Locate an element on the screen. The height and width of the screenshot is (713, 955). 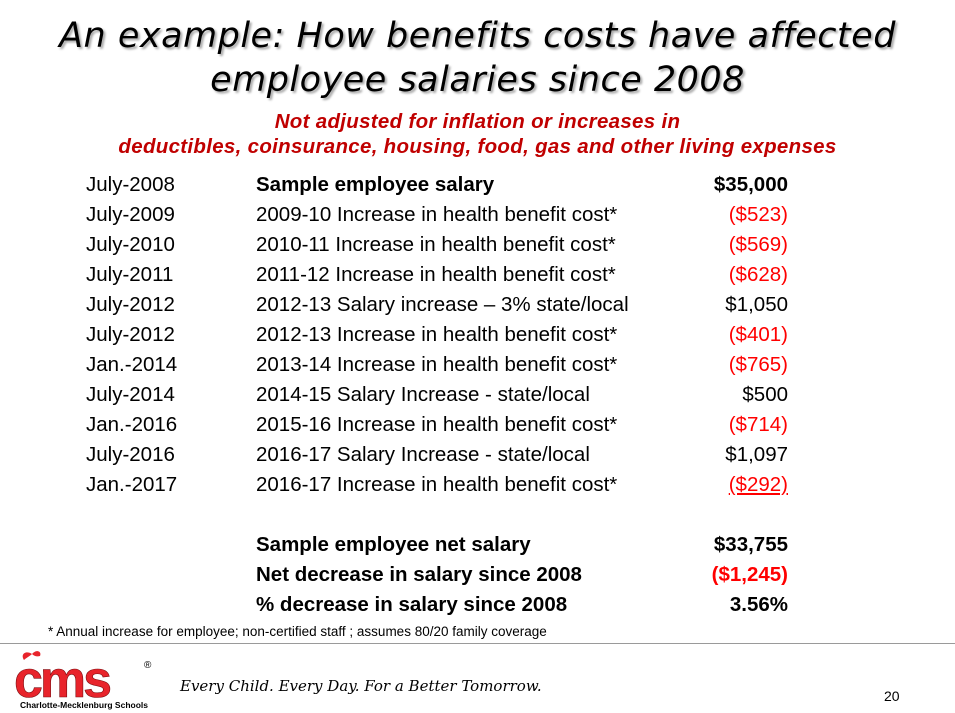
row-description: 2009-10 Increase in health benefit cost* is located at coordinates (437, 214).